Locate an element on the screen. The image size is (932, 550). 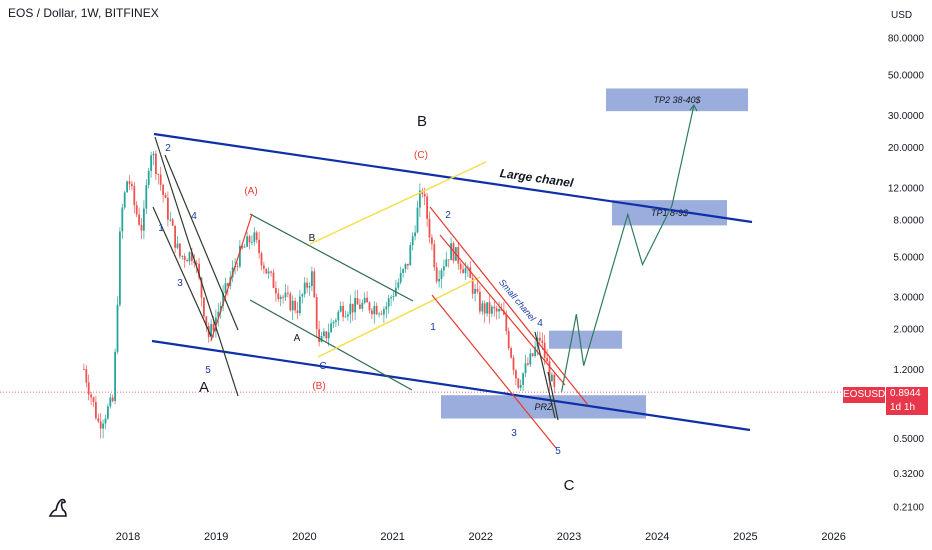
small-channel-line is located at coordinates (509, 306).